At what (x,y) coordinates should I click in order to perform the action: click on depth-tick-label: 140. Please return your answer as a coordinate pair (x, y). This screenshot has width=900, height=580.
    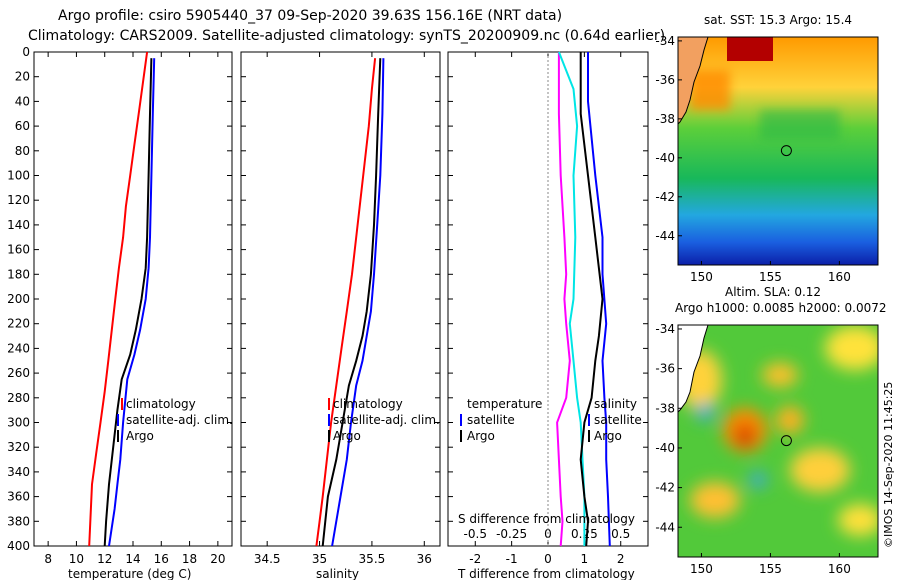
    Looking at the image, I should click on (18, 225).